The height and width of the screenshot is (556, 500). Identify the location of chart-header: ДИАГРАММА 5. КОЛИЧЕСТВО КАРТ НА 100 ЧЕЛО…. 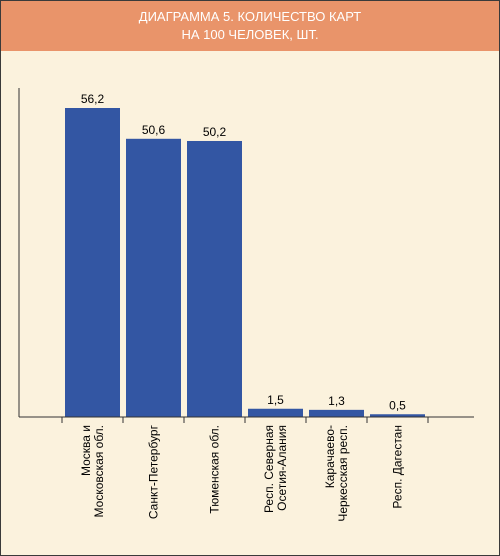
(250, 26).